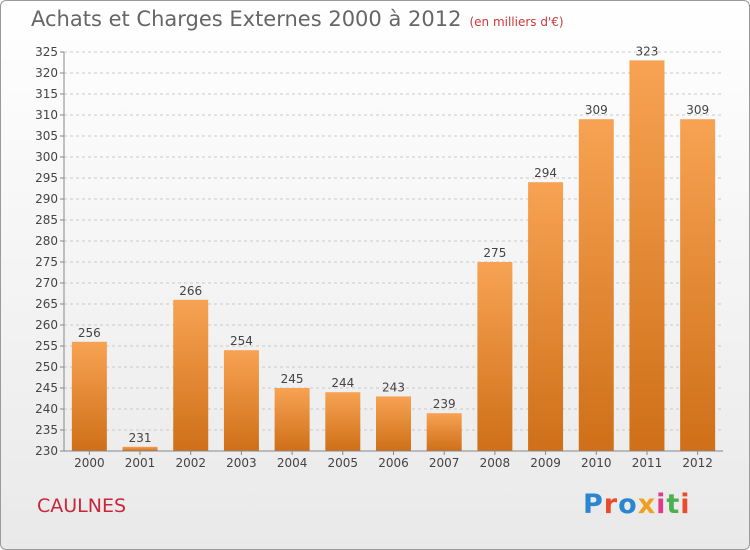 This screenshot has height=550, width=750. Describe the element at coordinates (393, 463) in the screenshot. I see `x-tick-label: 2006` at that location.